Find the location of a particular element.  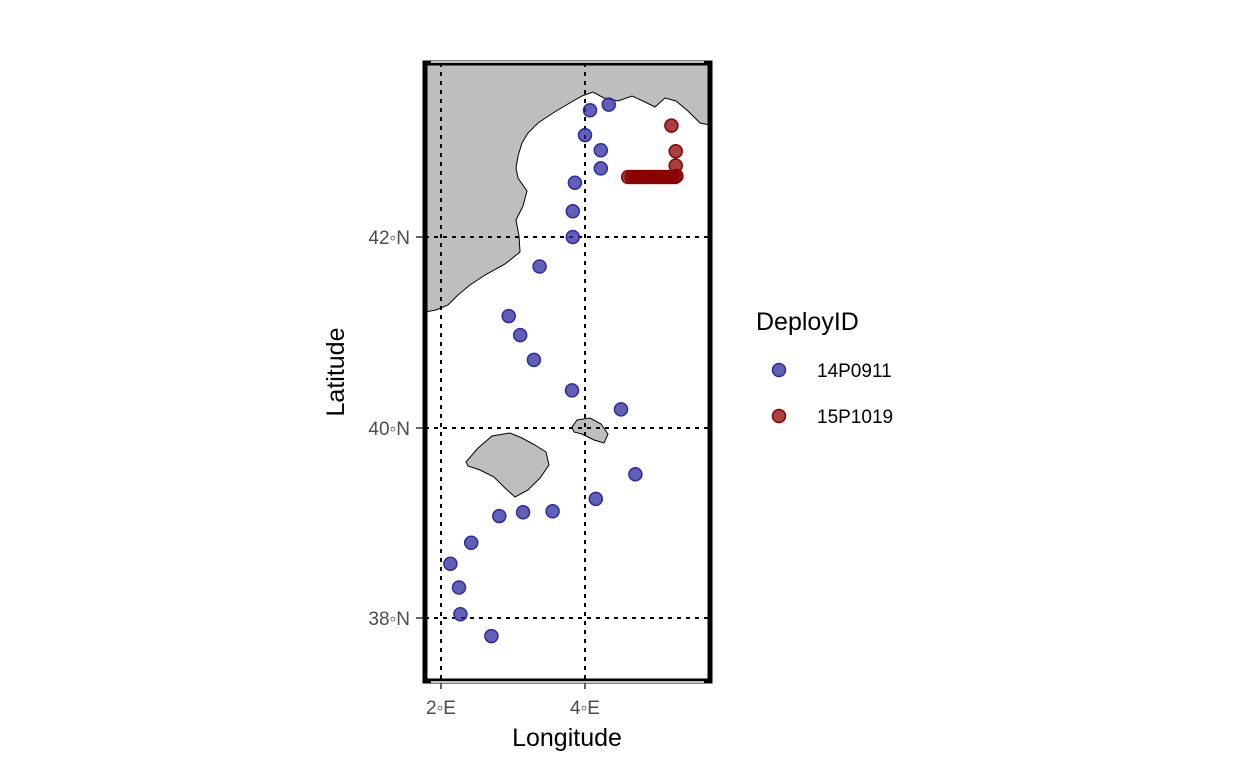

x-tick-label-2: 2◦E is located at coordinates (441, 708).